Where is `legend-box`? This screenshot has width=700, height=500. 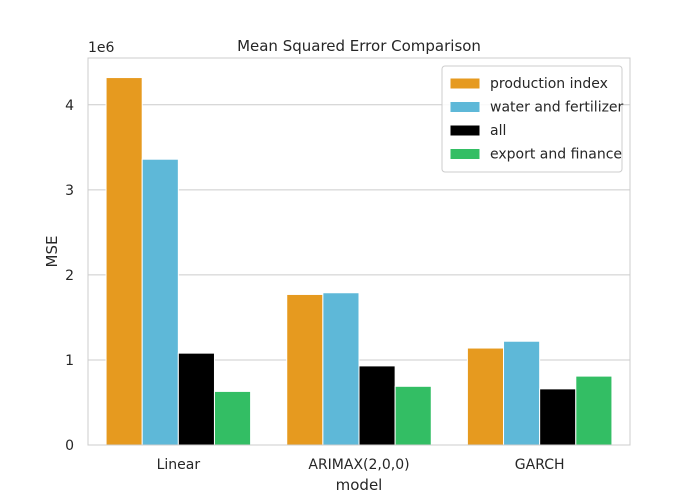 legend-box is located at coordinates (532, 119).